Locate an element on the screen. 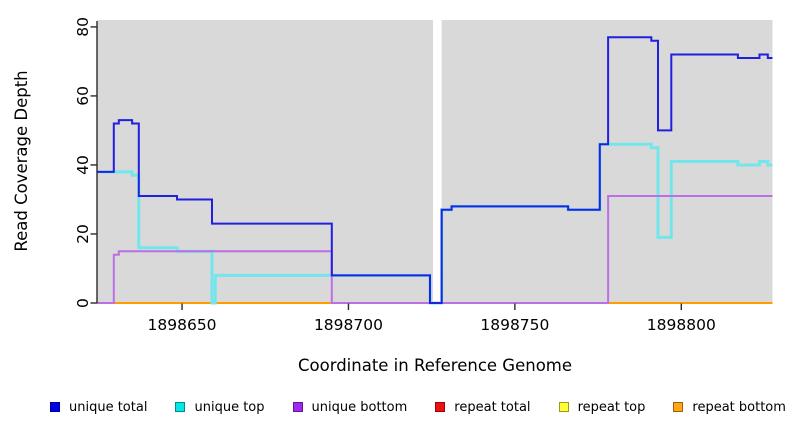 This screenshot has width=792, height=432. legend-label: repeat top is located at coordinates (611, 407).